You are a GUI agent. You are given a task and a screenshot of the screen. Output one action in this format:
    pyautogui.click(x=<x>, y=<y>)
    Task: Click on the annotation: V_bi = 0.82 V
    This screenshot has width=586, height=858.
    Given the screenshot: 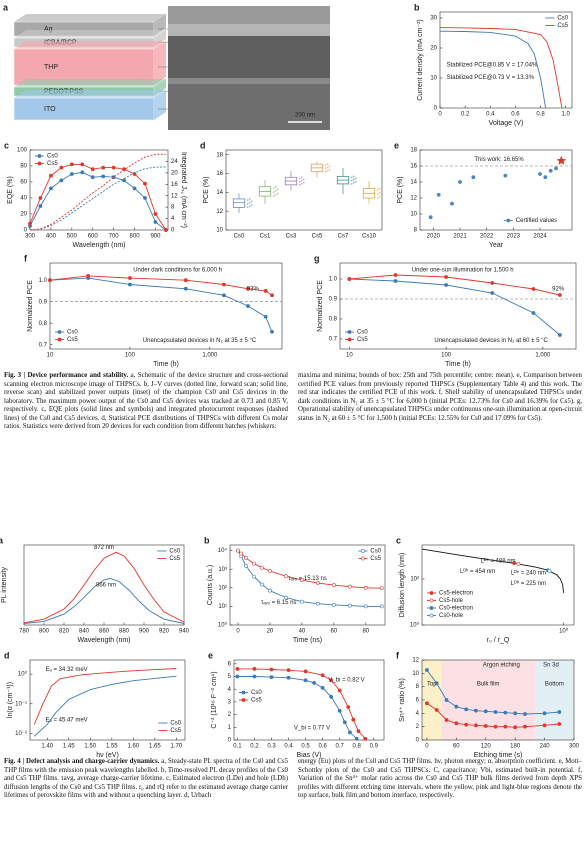 What is the action you would take?
    pyautogui.click(x=346, y=681)
    